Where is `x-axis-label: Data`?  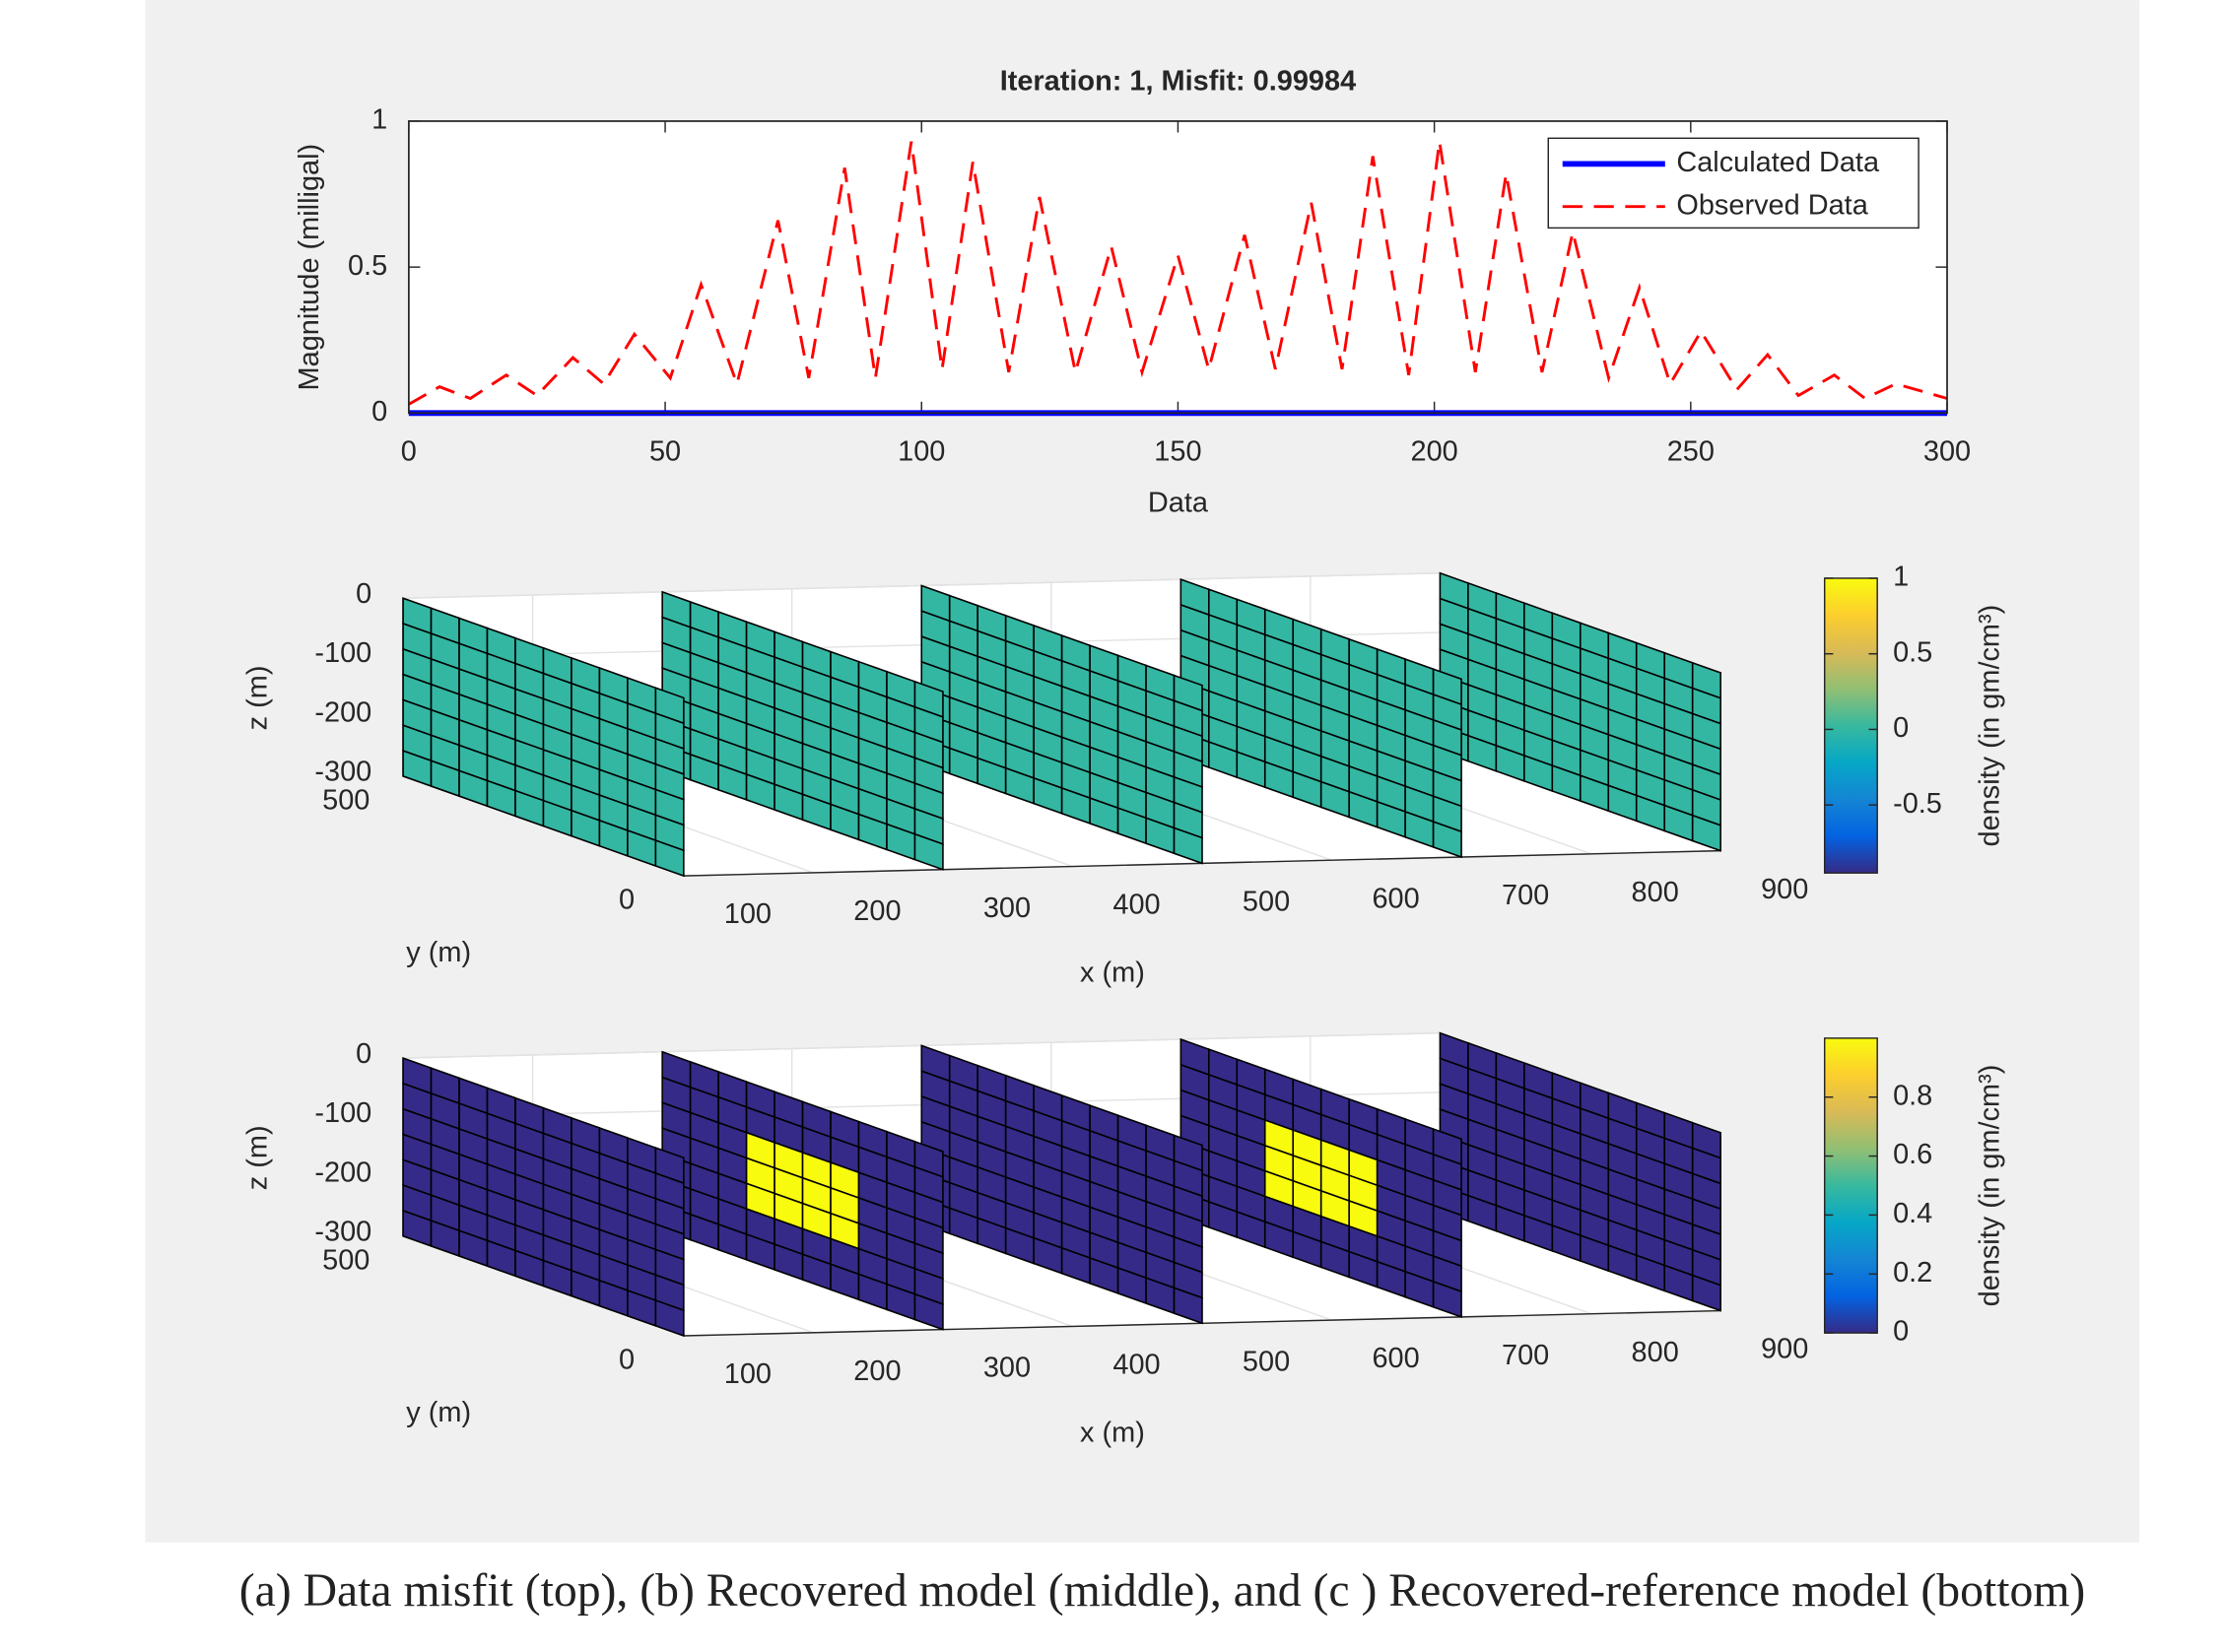 x-axis-label: Data is located at coordinates (1178, 502).